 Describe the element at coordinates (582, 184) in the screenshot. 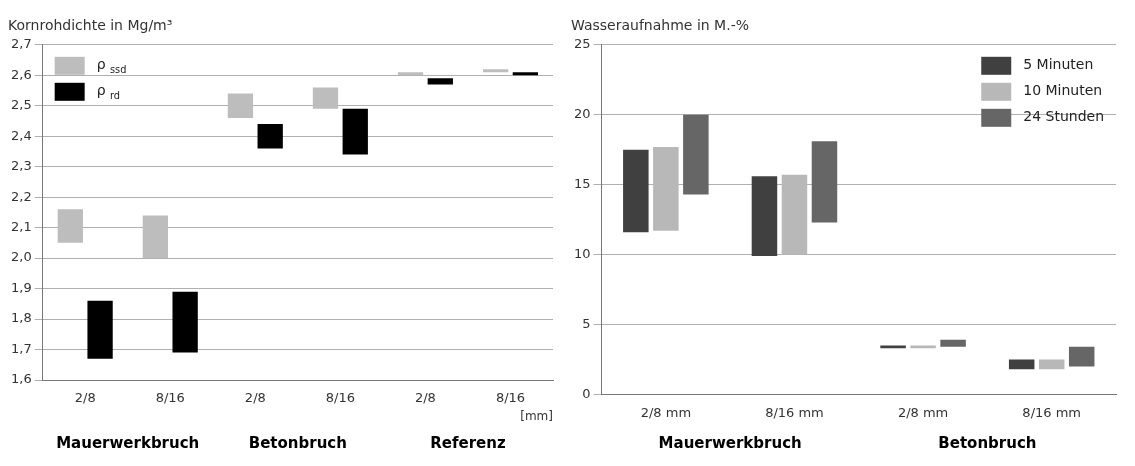

I see `y-tick-label: 15` at that location.